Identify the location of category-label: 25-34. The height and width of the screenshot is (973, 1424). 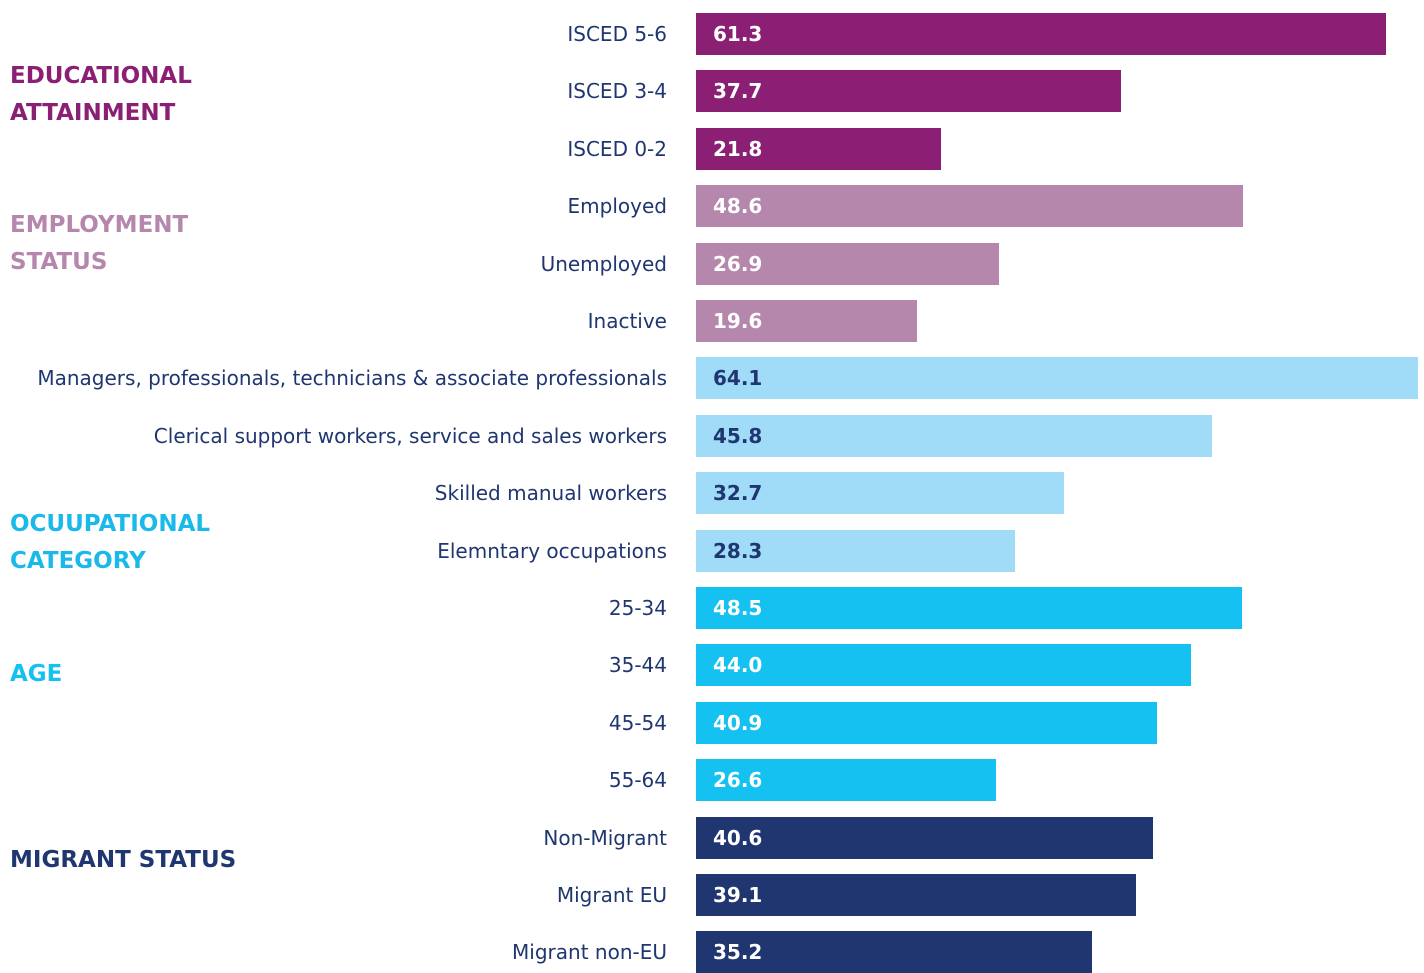
(637, 608).